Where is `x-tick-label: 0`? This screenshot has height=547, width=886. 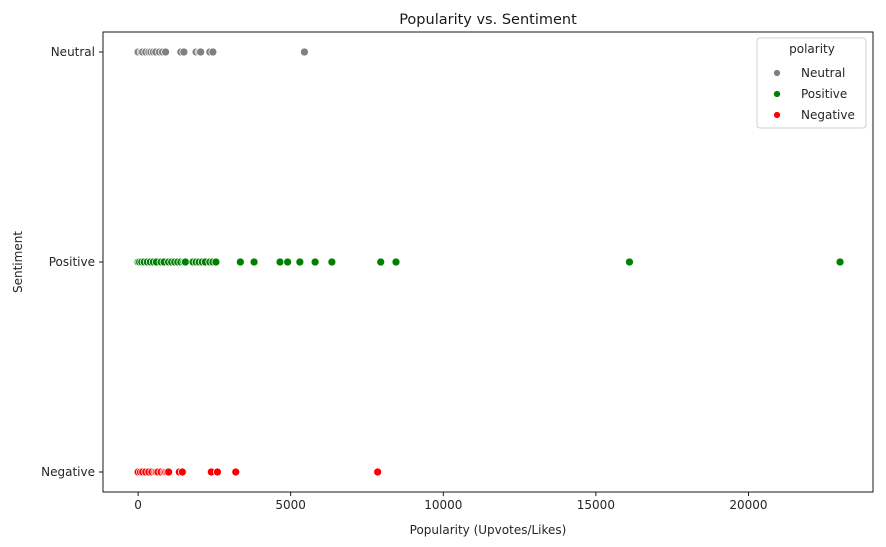 x-tick-label: 0 is located at coordinates (138, 505).